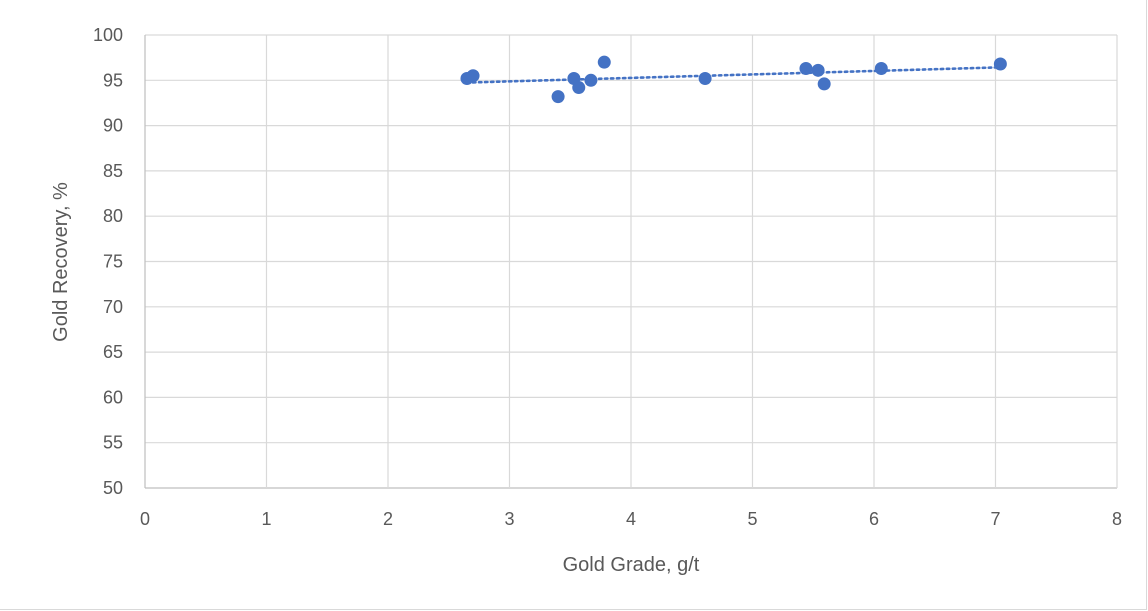 The image size is (1148, 611). What do you see at coordinates (388, 519) in the screenshot?
I see `x-tick-label: 2` at bounding box center [388, 519].